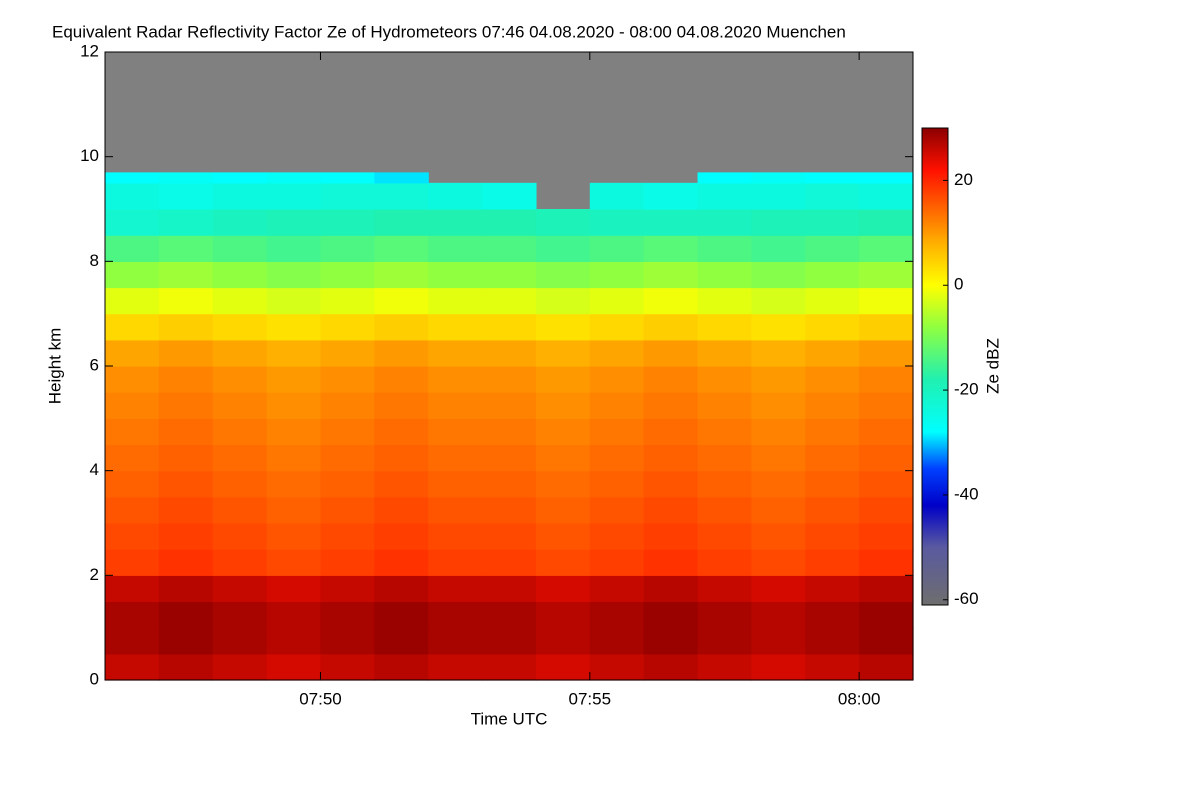 This screenshot has width=1200, height=800. What do you see at coordinates (320, 698) in the screenshot?
I see `x-tick-label: 07:50` at bounding box center [320, 698].